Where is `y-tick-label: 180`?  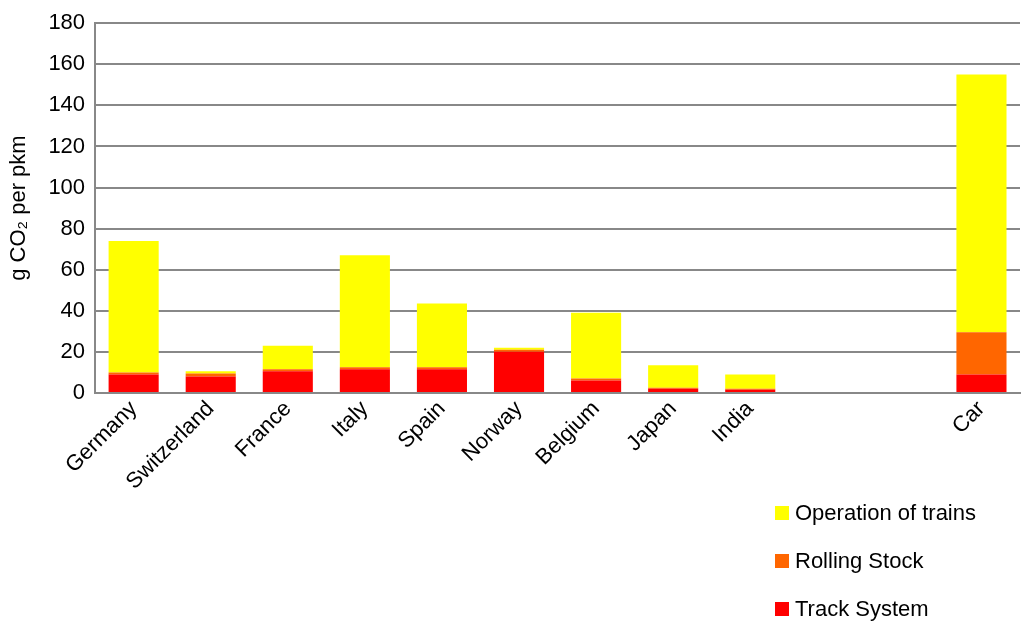
y-tick-label: 180 is located at coordinates (67, 22).